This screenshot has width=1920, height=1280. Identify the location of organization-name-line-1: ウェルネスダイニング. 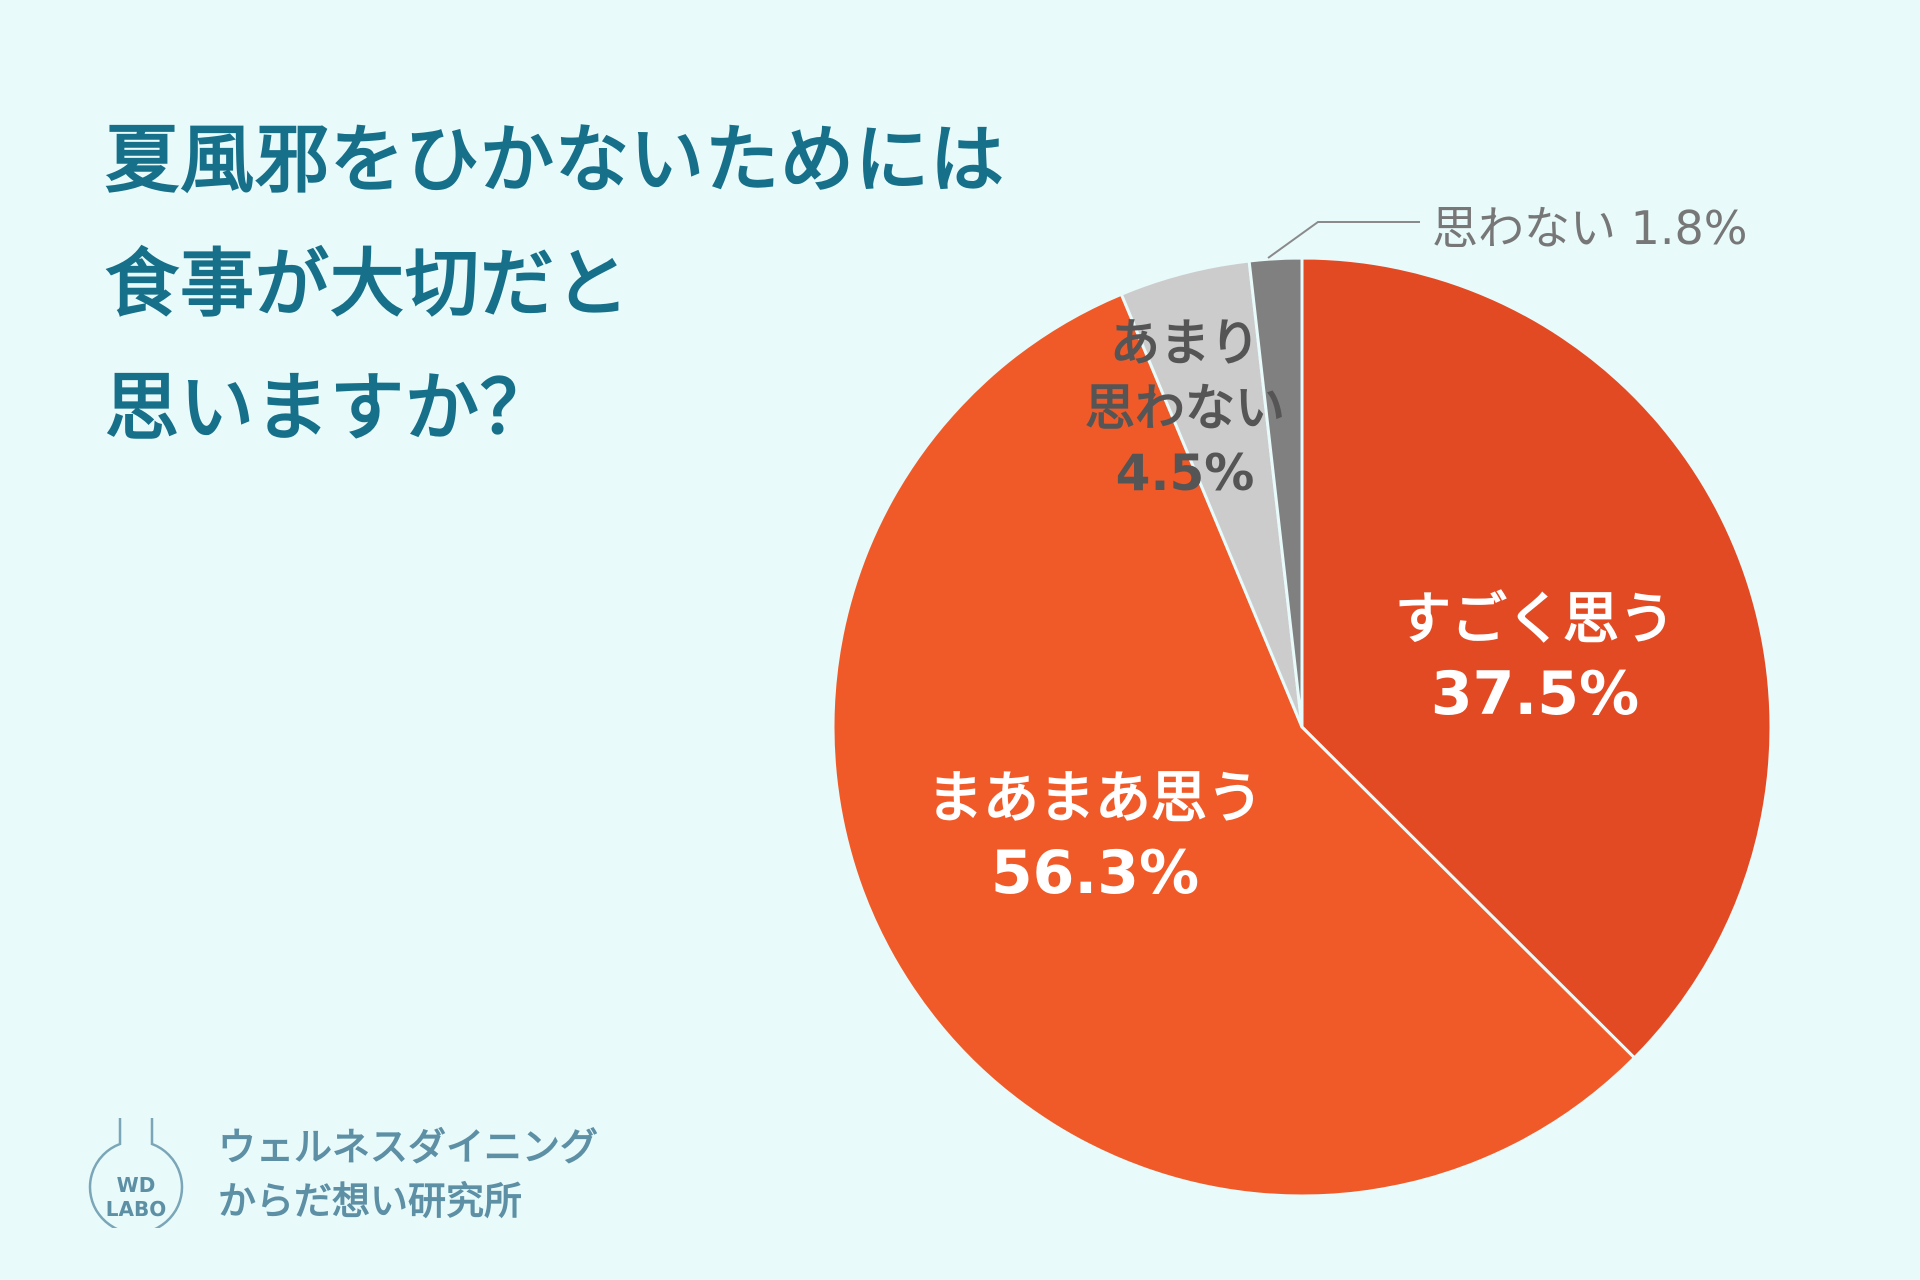
(408, 1147).